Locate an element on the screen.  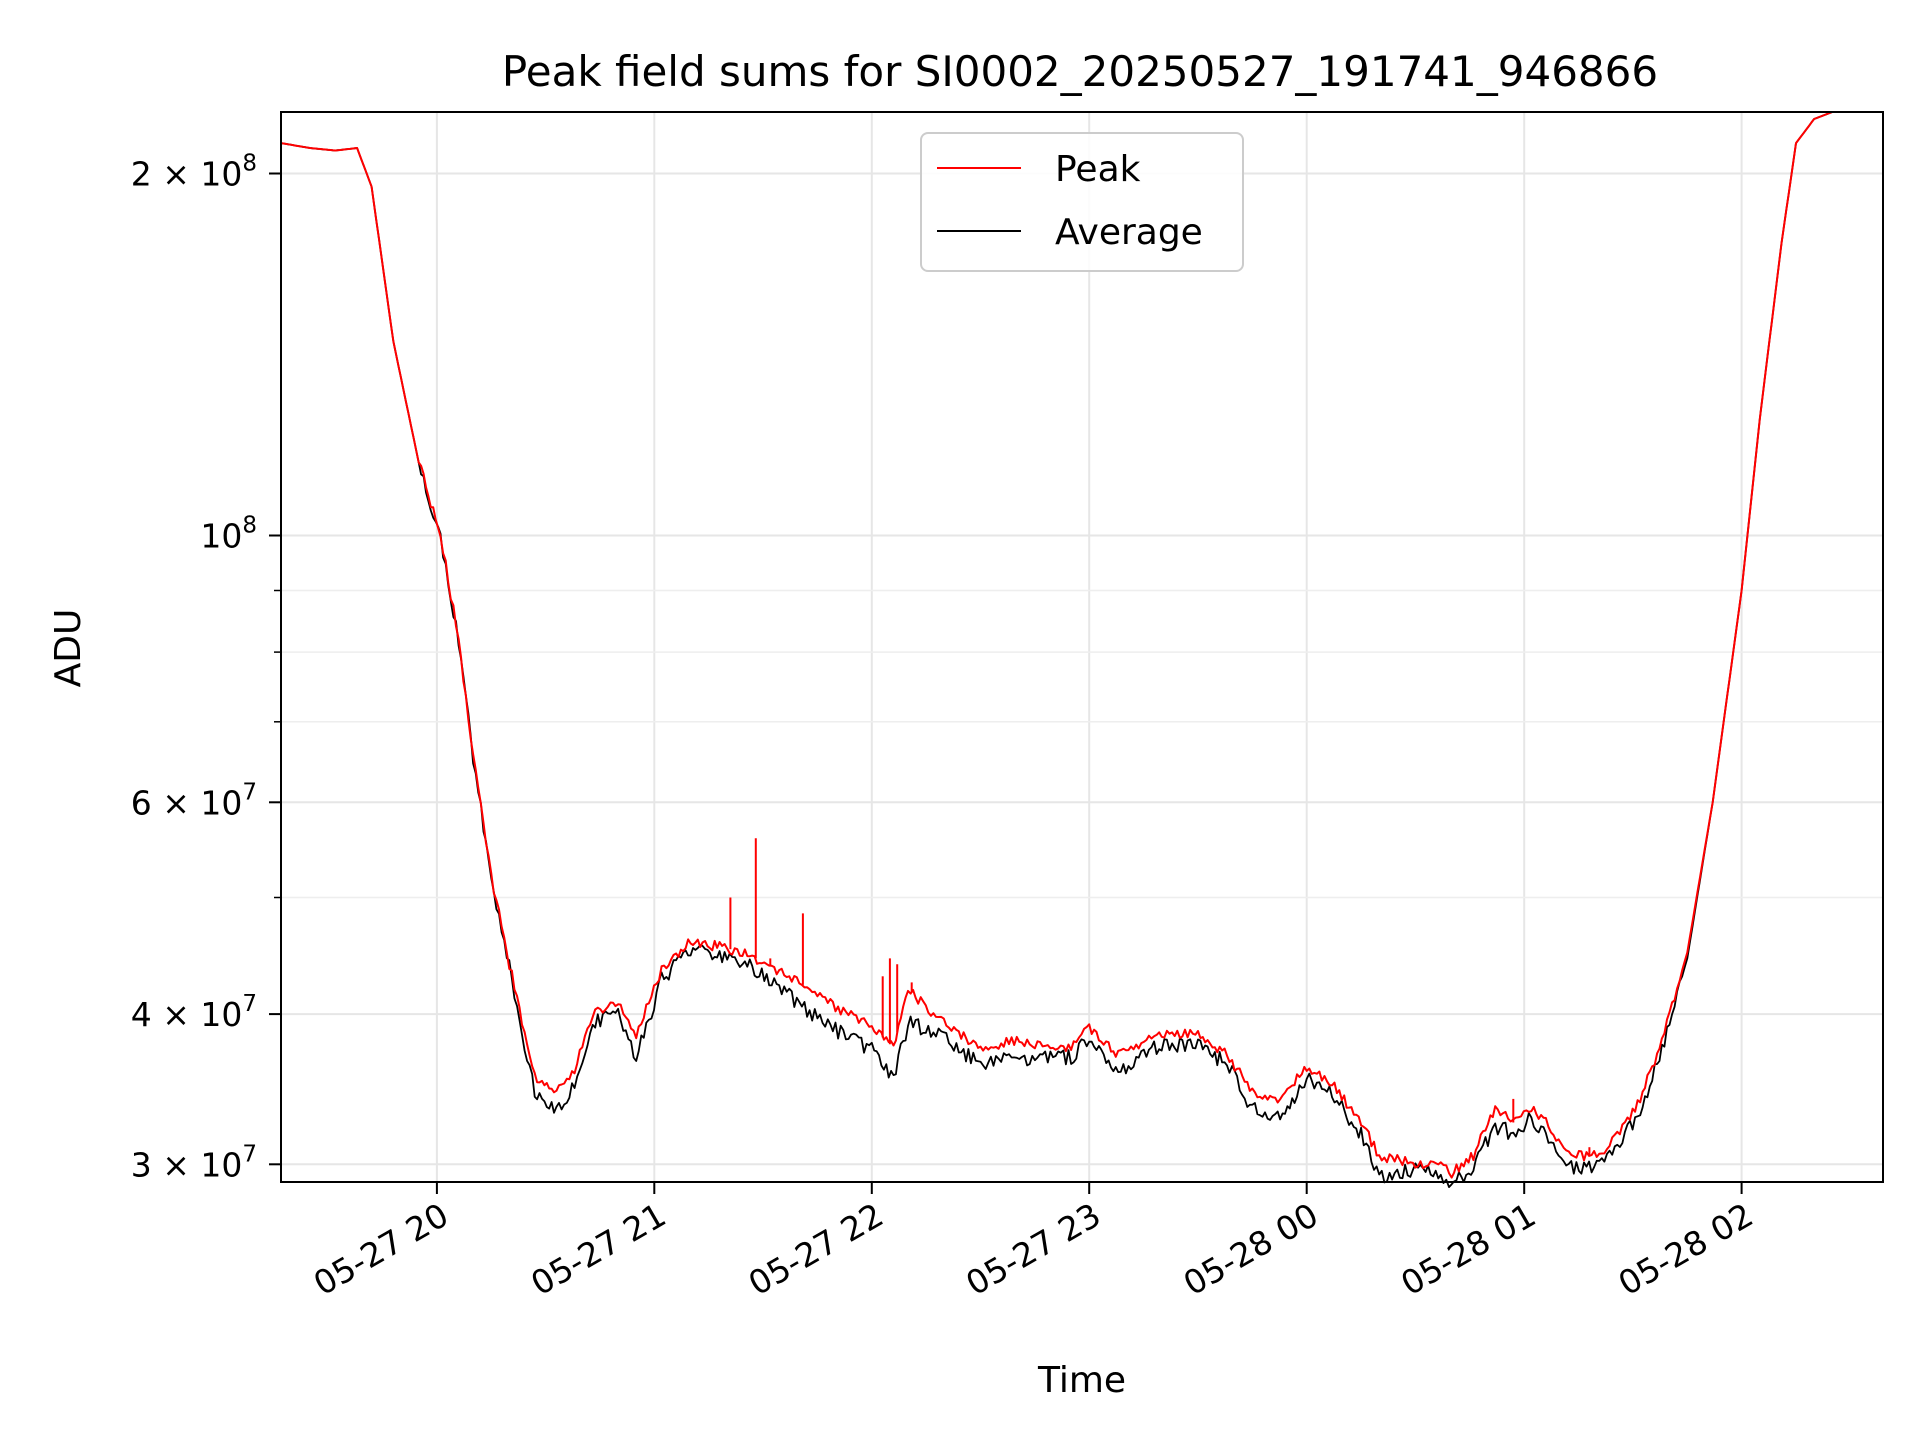
legend: Peak Average is located at coordinates (1082, 202).